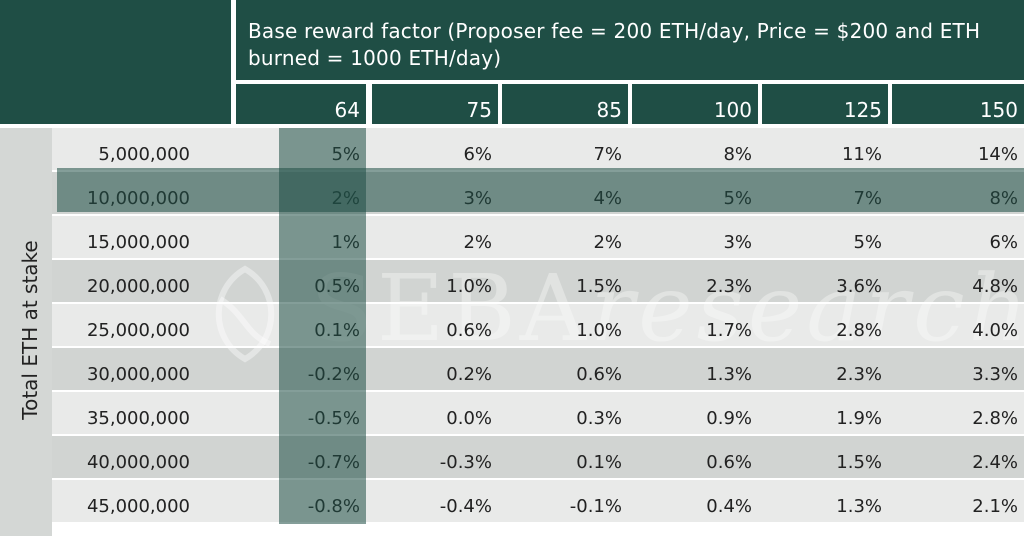  I want to click on table-cell: 4.0%, so click(995, 330).